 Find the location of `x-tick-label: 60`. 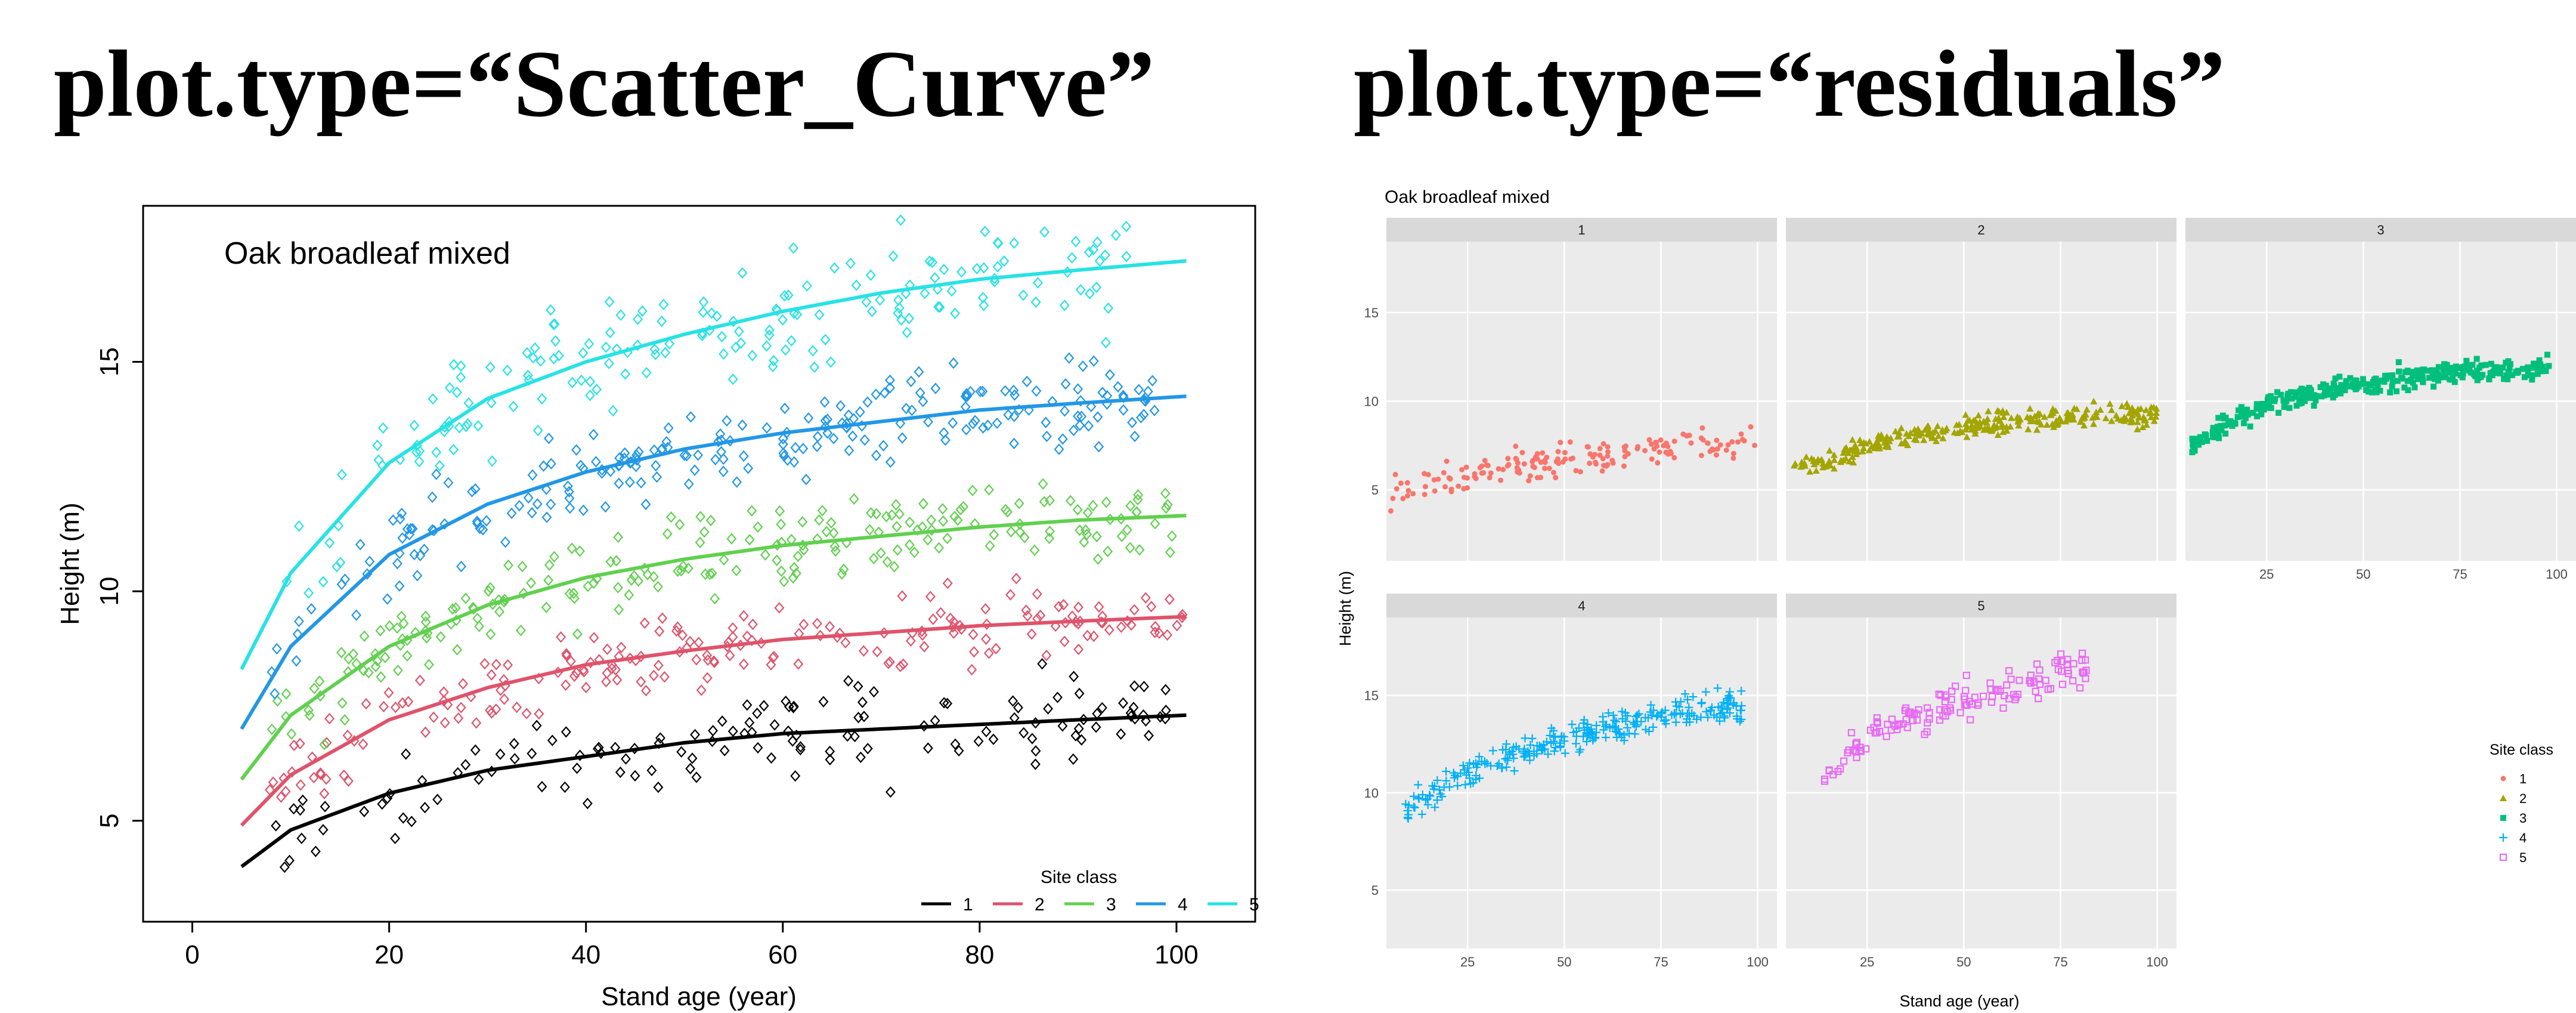

x-tick-label: 60 is located at coordinates (783, 954).